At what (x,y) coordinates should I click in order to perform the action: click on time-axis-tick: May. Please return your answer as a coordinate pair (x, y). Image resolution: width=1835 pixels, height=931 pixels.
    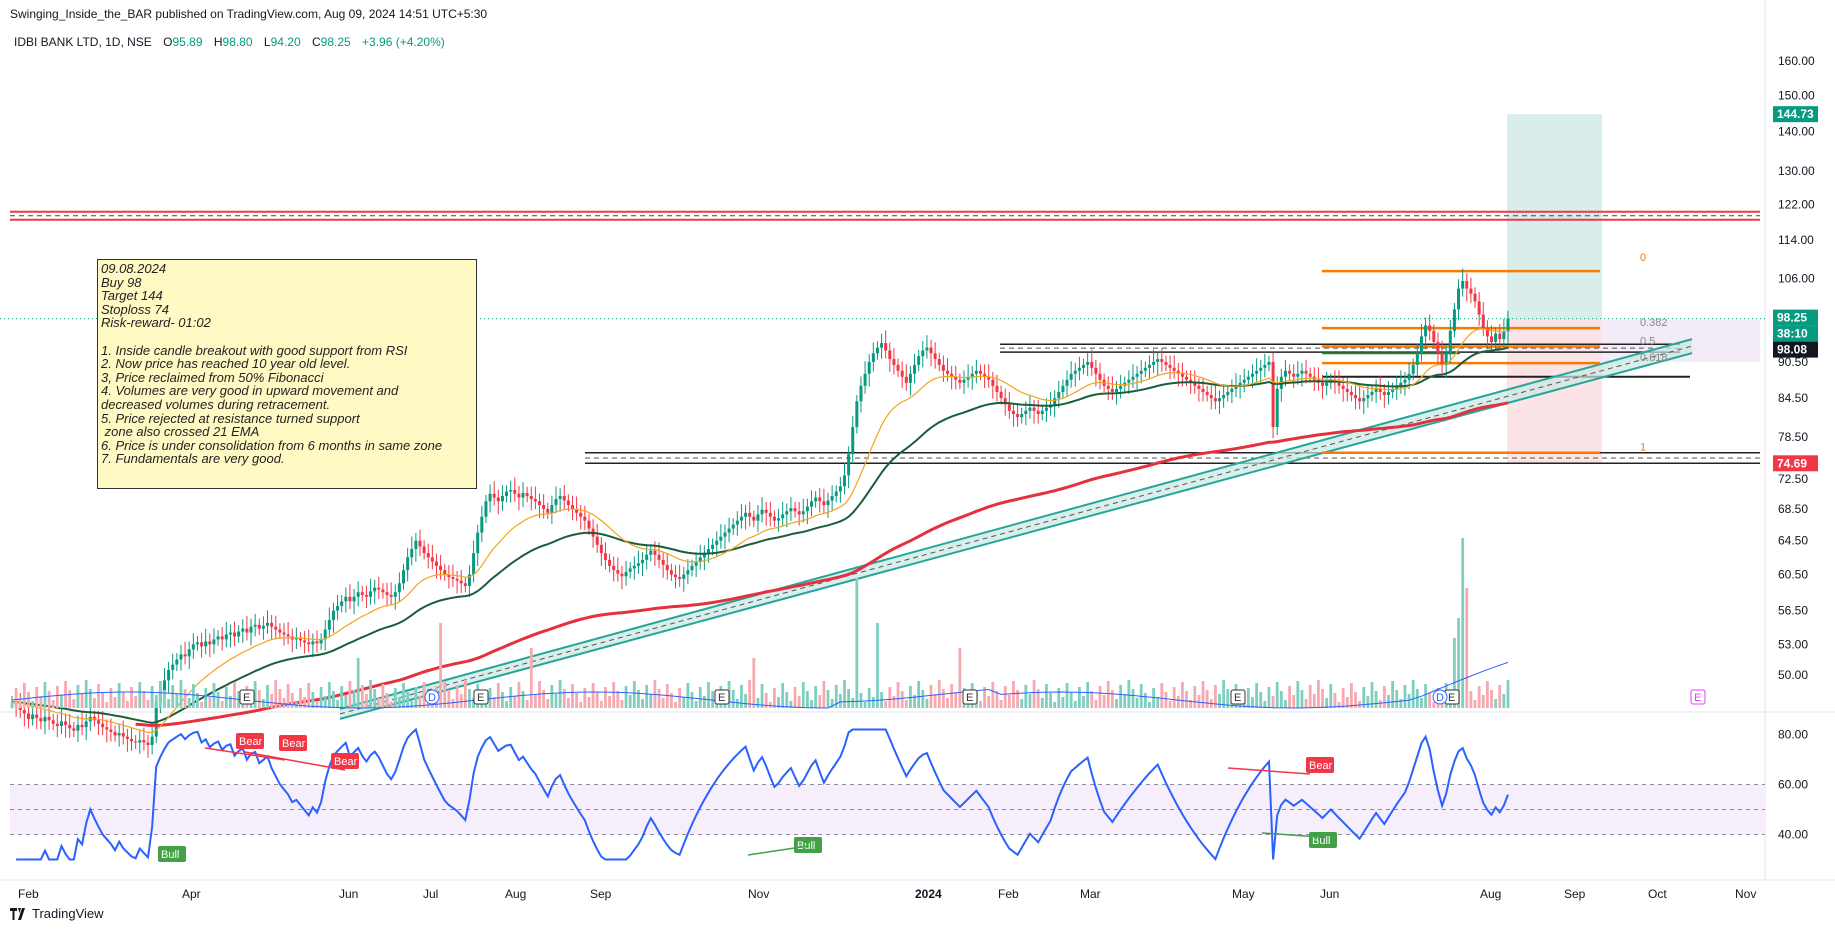
    Looking at the image, I should click on (1243, 894).